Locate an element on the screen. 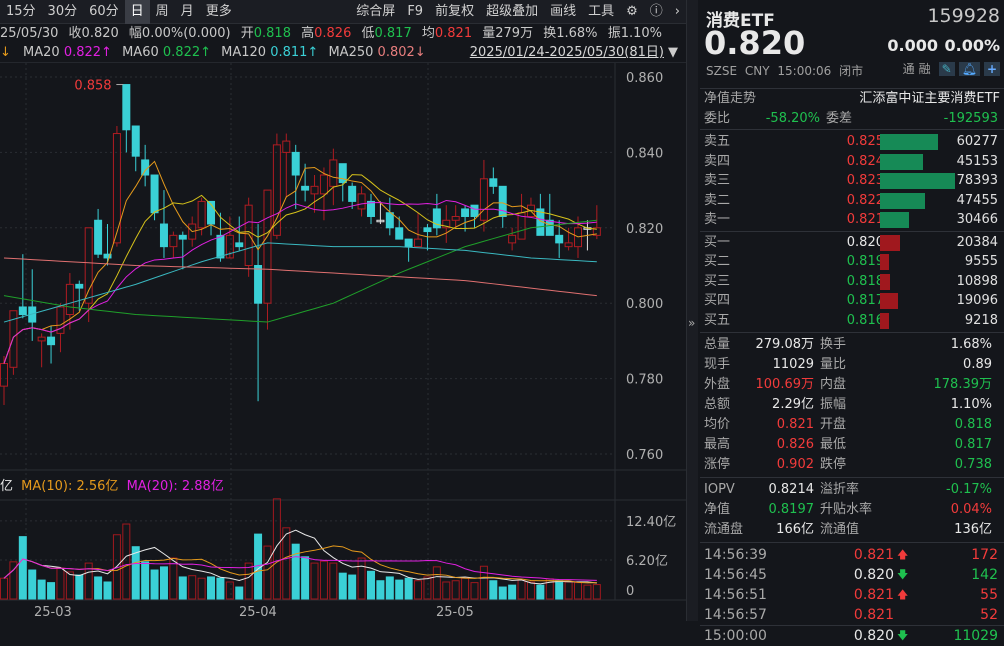 This screenshot has height=646, width=1004. change-value: 0.00%(0.000) is located at coordinates (186, 33).